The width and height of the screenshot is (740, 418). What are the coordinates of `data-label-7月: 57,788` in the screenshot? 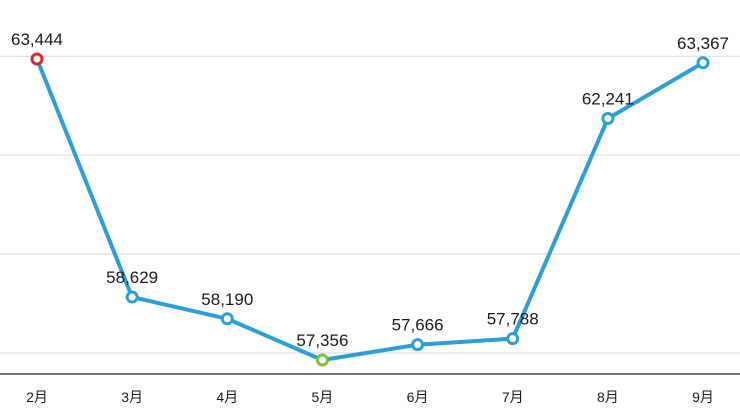 It's located at (513, 319).